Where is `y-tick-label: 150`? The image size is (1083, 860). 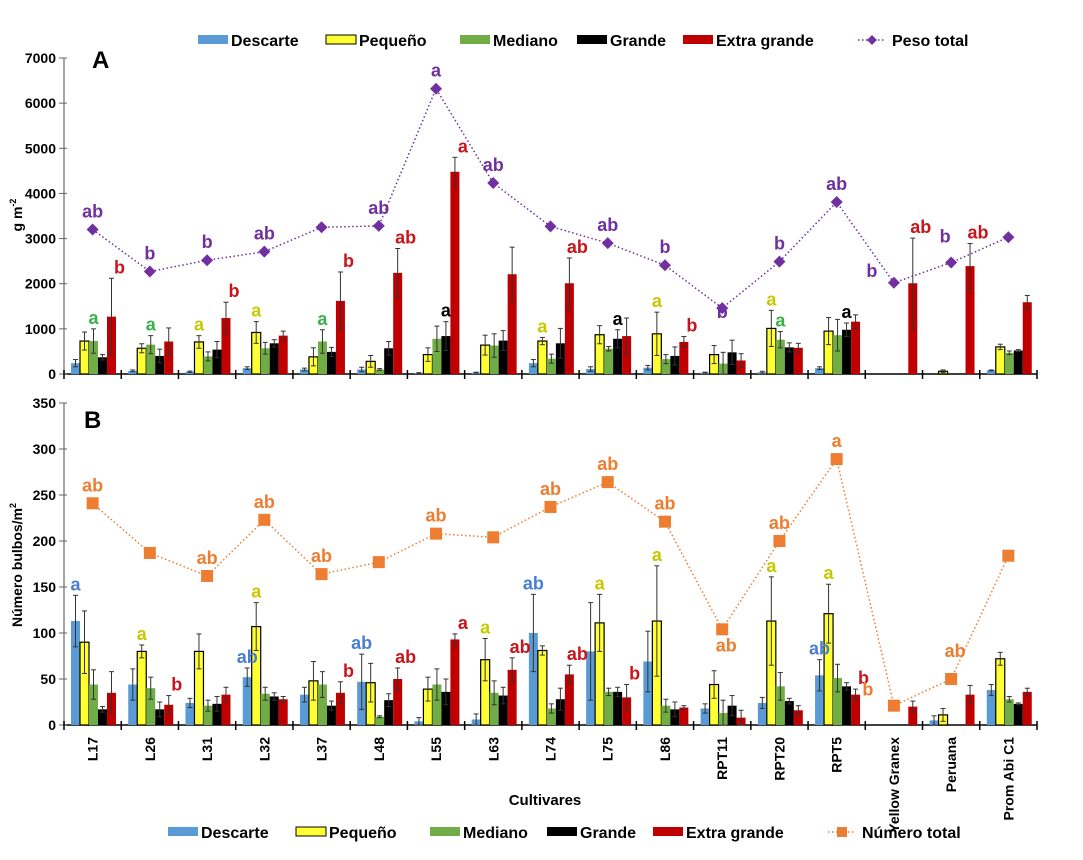 y-tick-label: 150 is located at coordinates (45, 587).